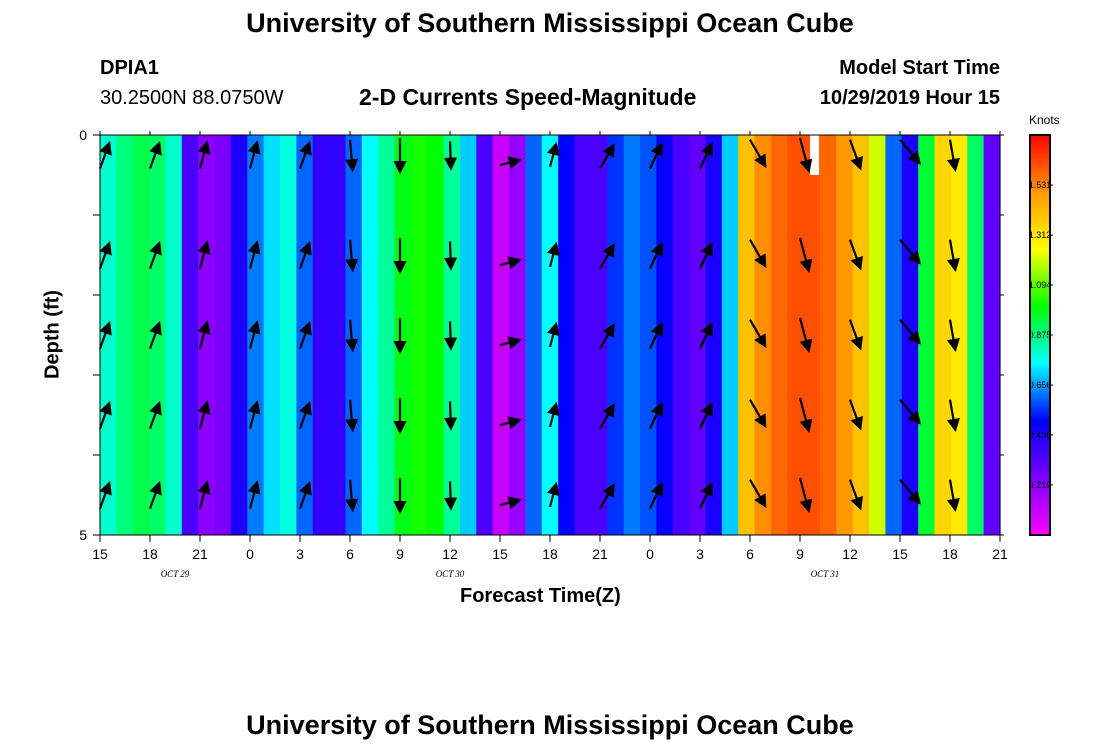  I want to click on colorbar-tick-label: 0.219, so click(1040, 485).